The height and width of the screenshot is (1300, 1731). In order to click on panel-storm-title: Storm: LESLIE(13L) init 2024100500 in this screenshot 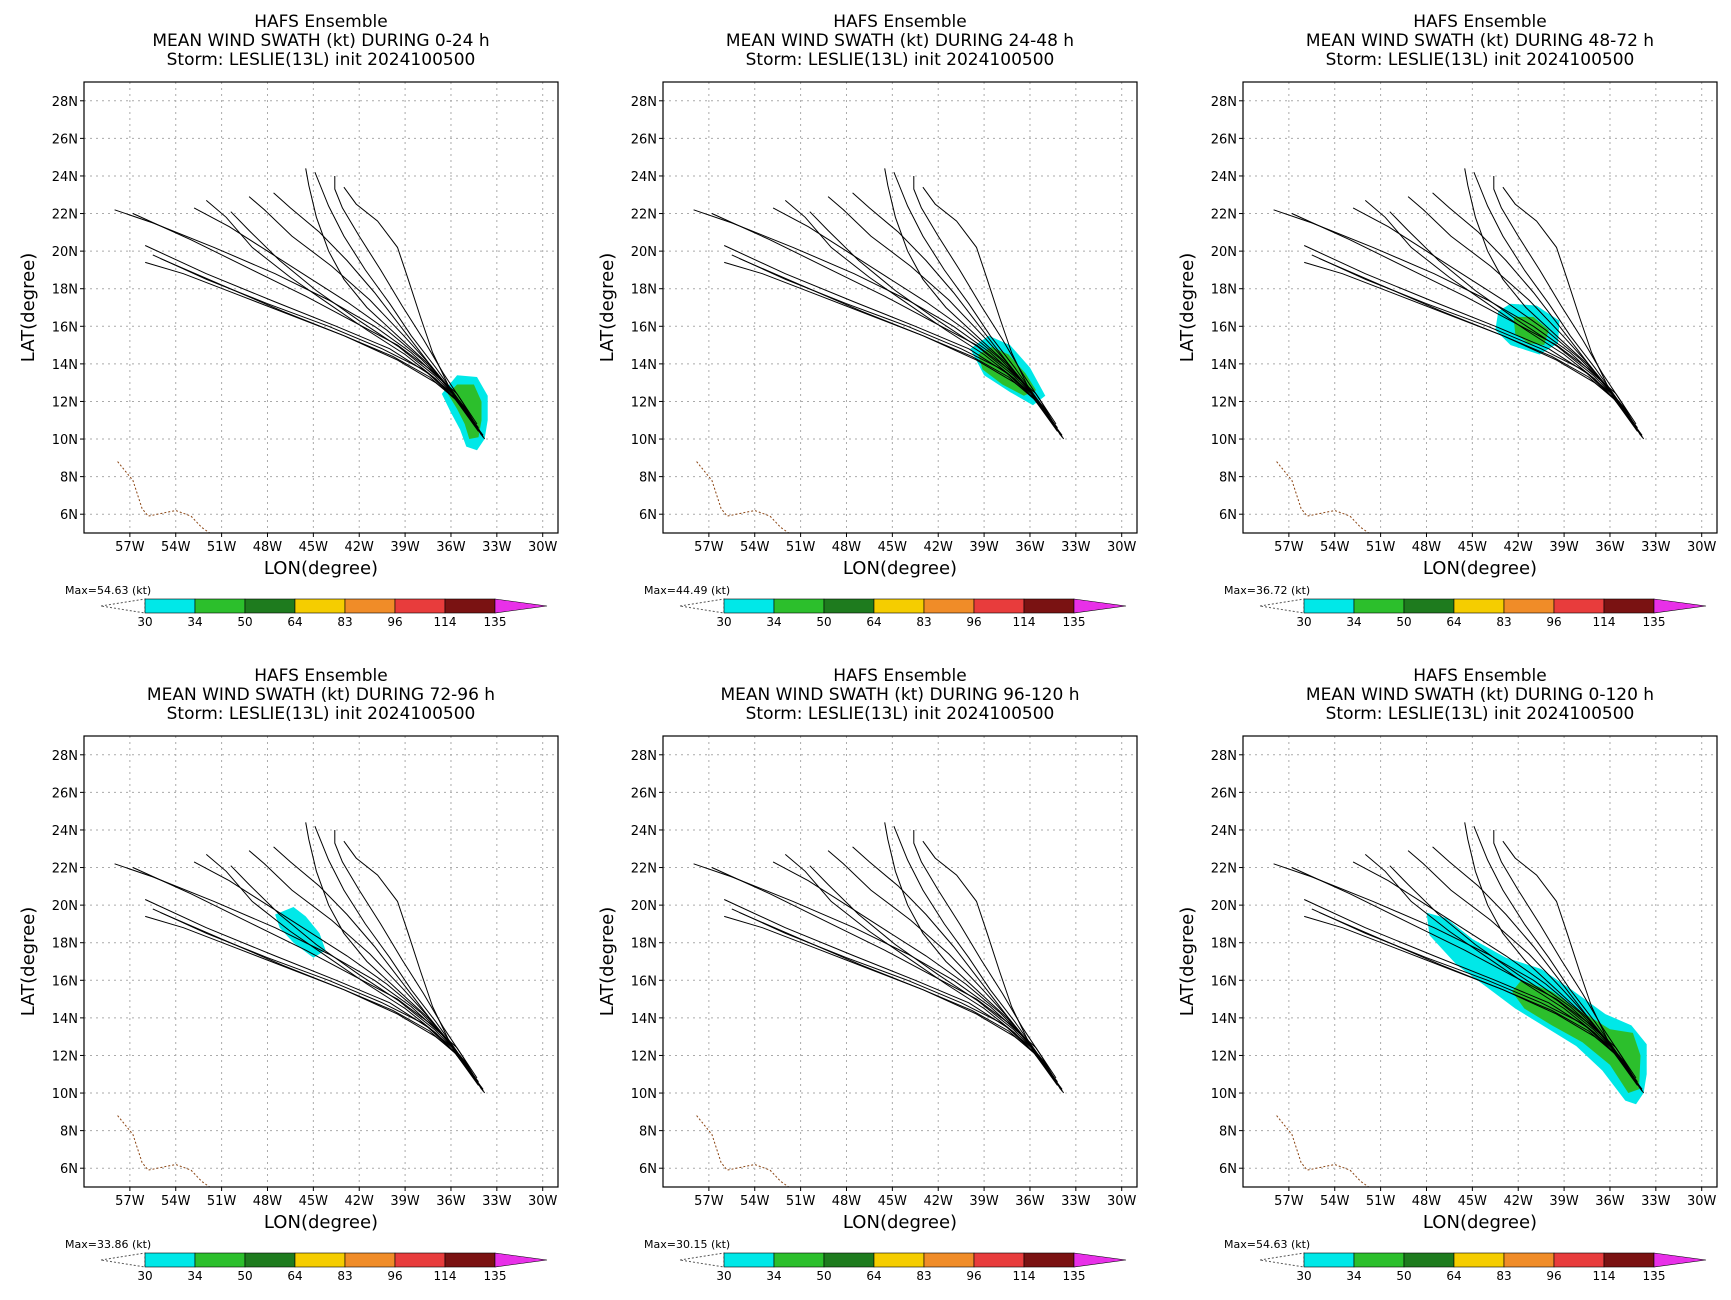, I will do `click(321, 60)`.